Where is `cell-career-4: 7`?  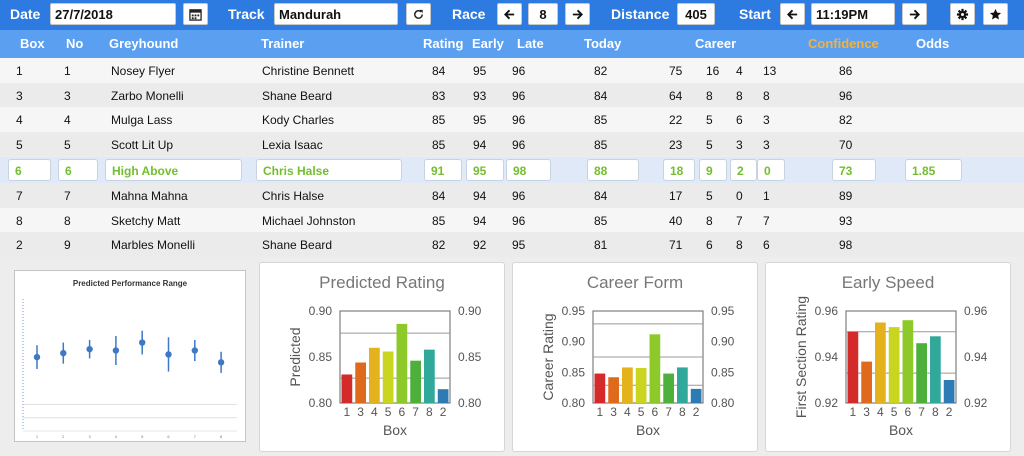
cell-career-4: 7 is located at coordinates (766, 220).